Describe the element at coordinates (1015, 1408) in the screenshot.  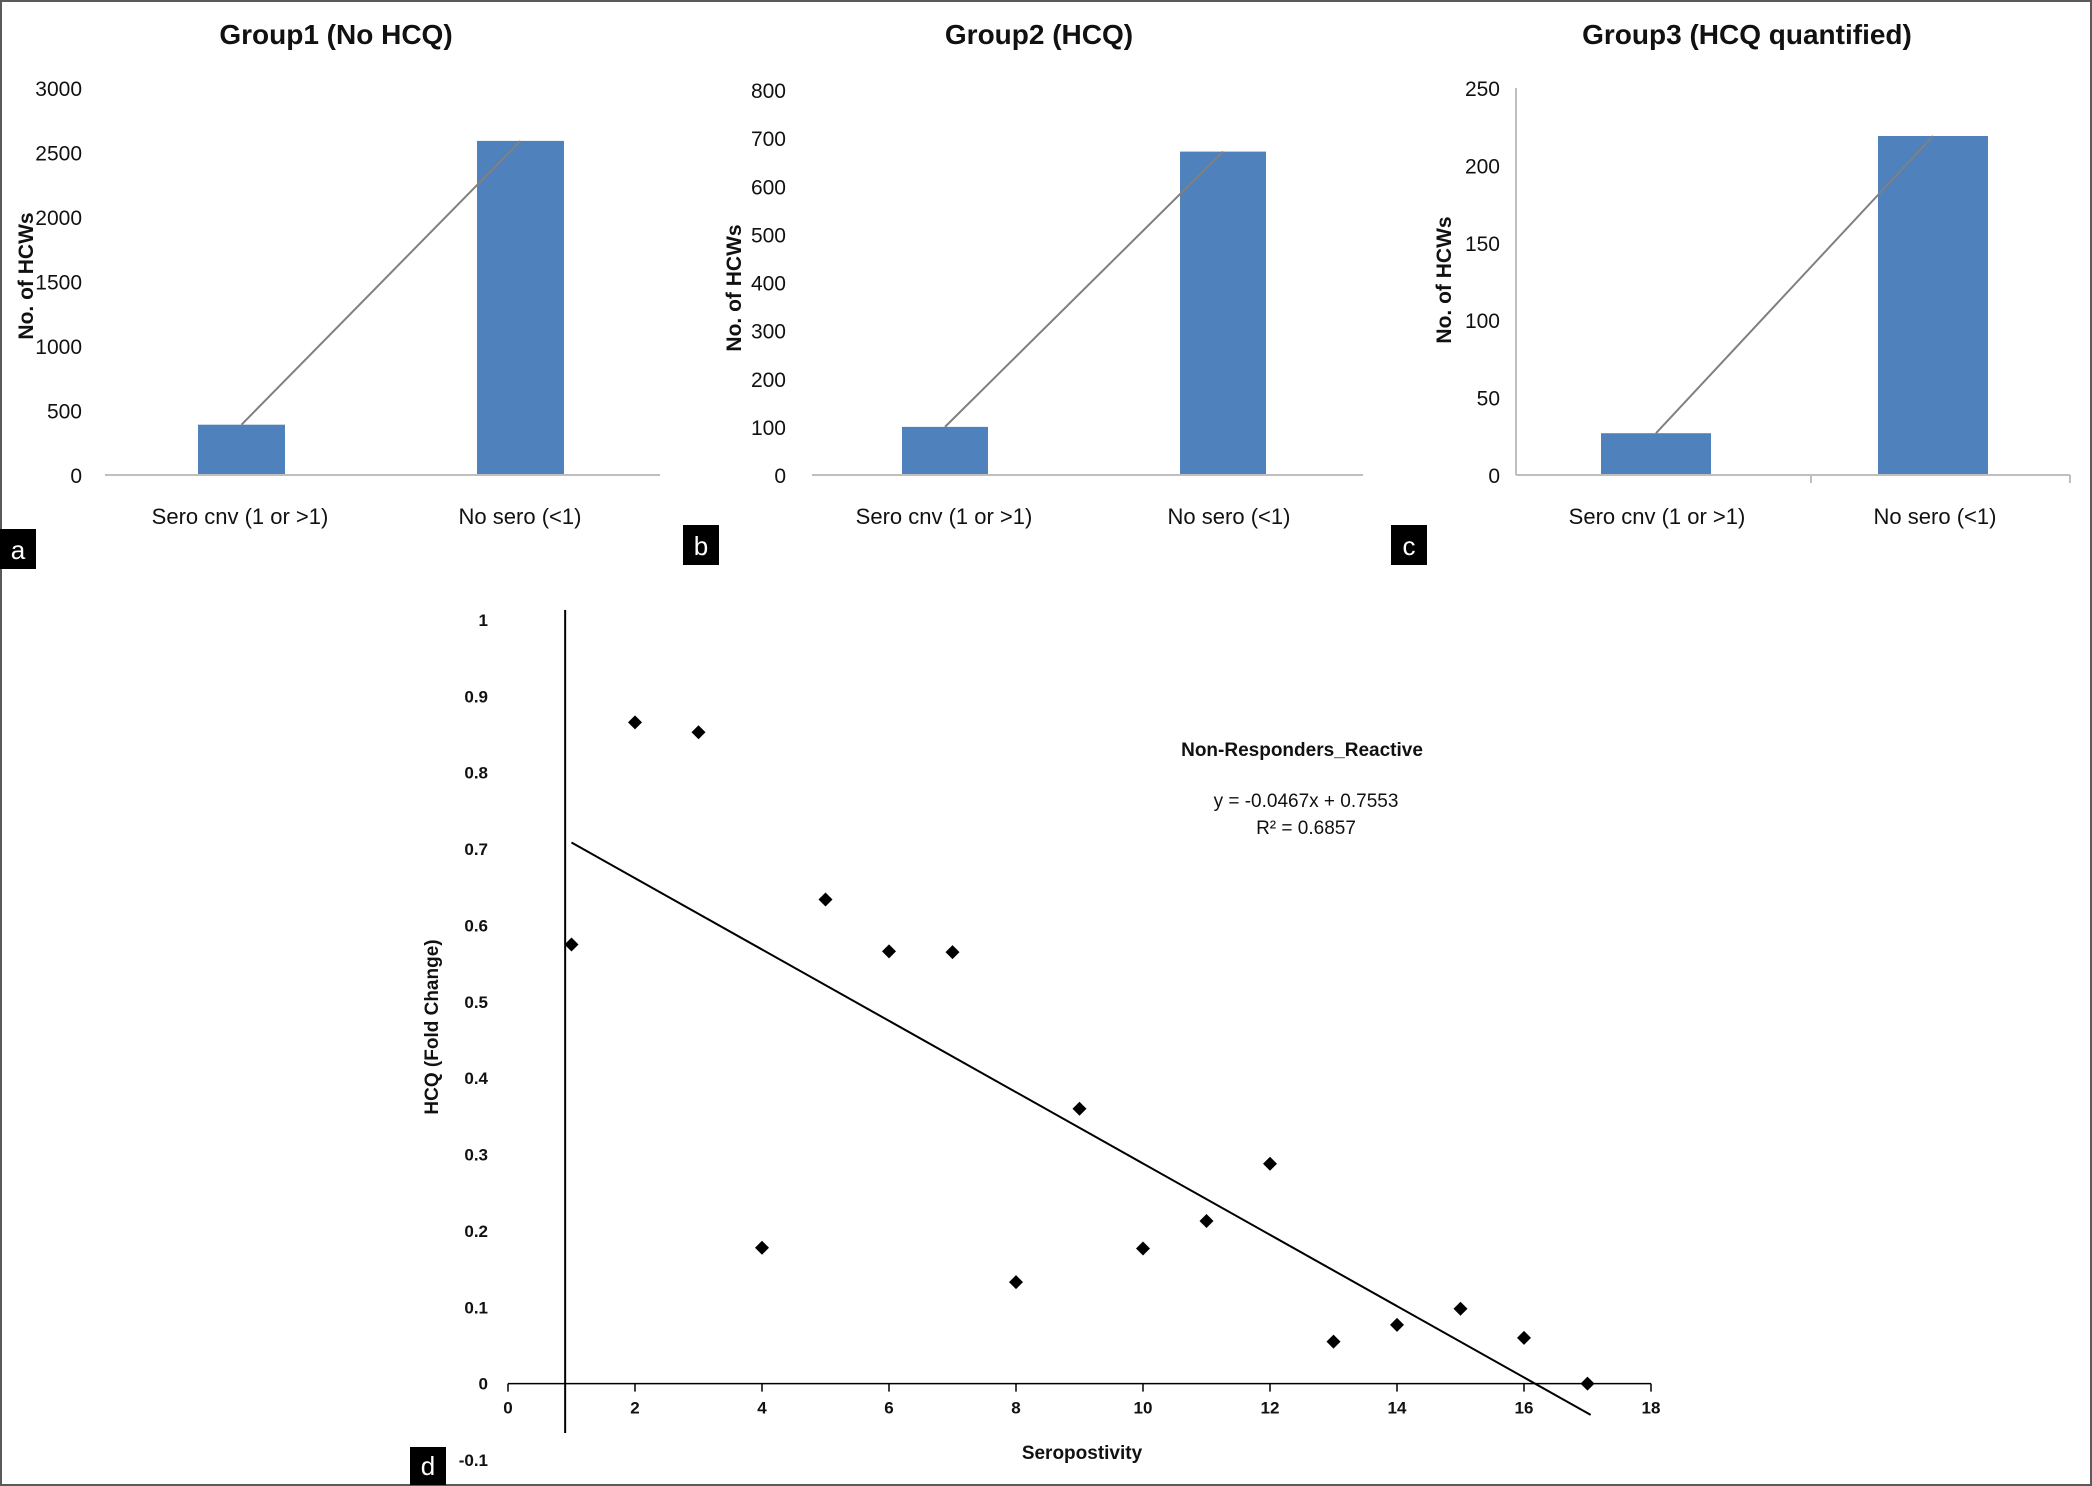
I see `x-tick-label: 8` at that location.